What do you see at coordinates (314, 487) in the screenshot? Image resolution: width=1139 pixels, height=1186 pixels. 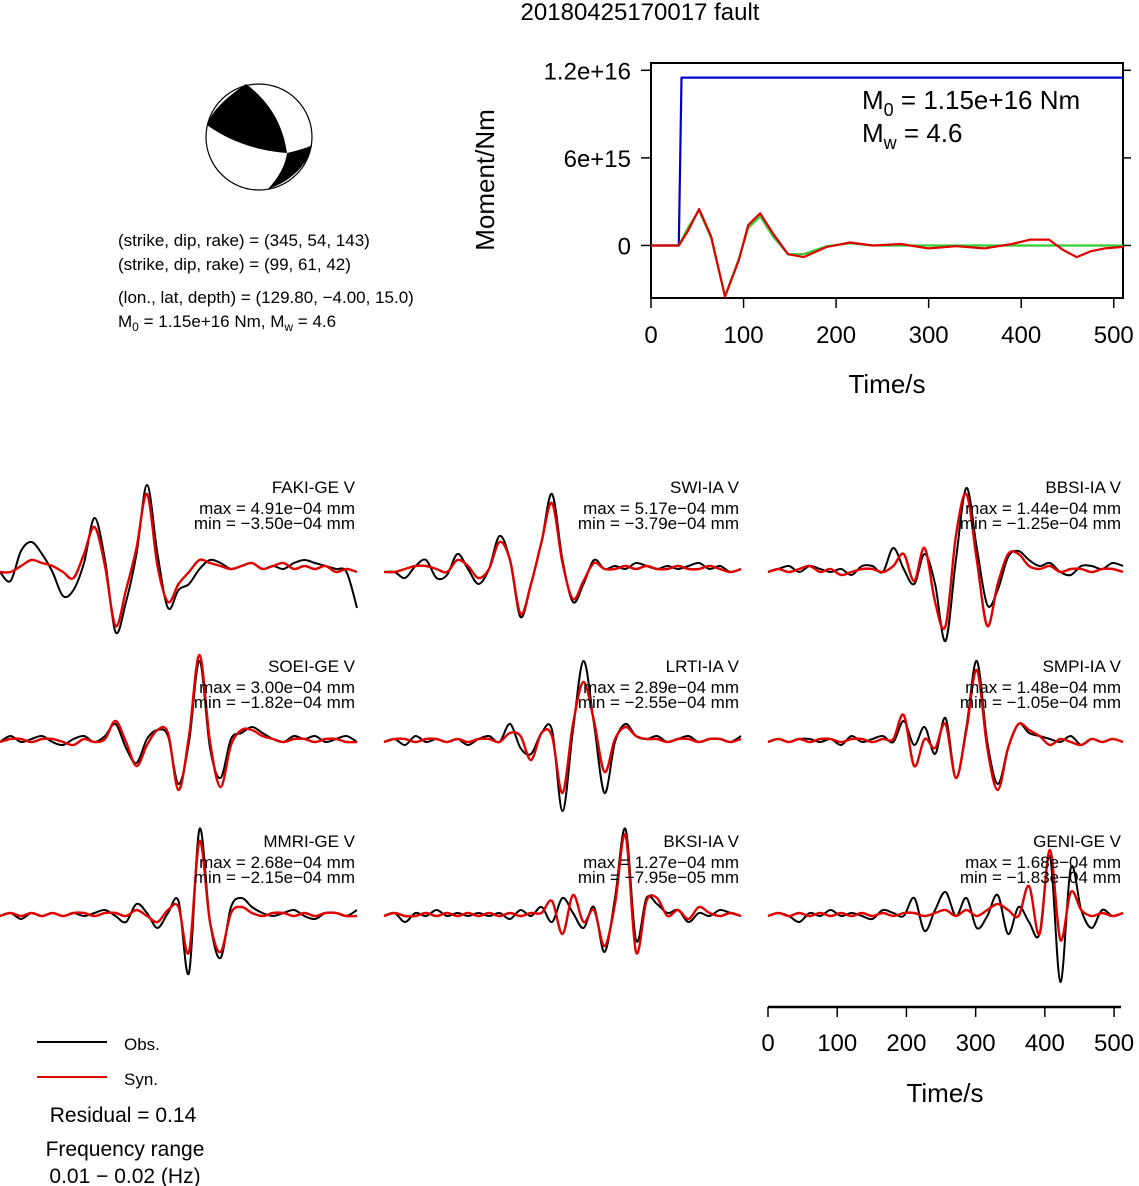 I see `station-label: FAKI-GE V` at bounding box center [314, 487].